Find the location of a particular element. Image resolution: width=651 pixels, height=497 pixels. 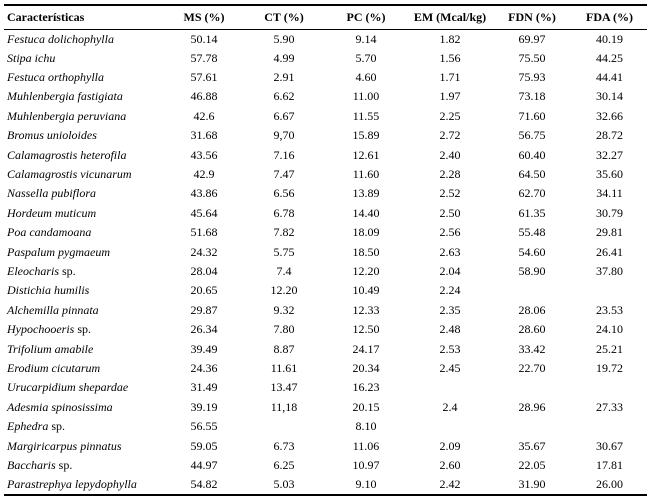

cell-ms: 29.87 is located at coordinates (204, 309).